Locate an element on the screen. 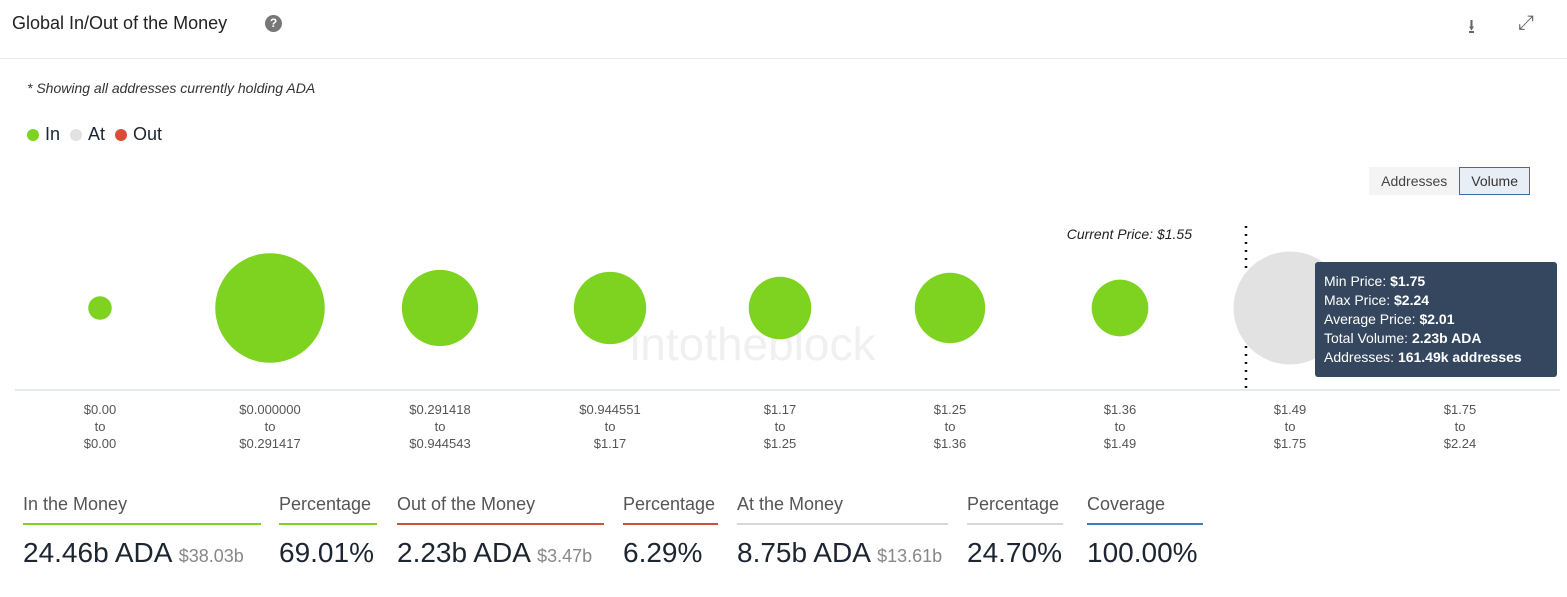 This screenshot has width=1567, height=597. expand-icon: ⤢ is located at coordinates (1526, 23).